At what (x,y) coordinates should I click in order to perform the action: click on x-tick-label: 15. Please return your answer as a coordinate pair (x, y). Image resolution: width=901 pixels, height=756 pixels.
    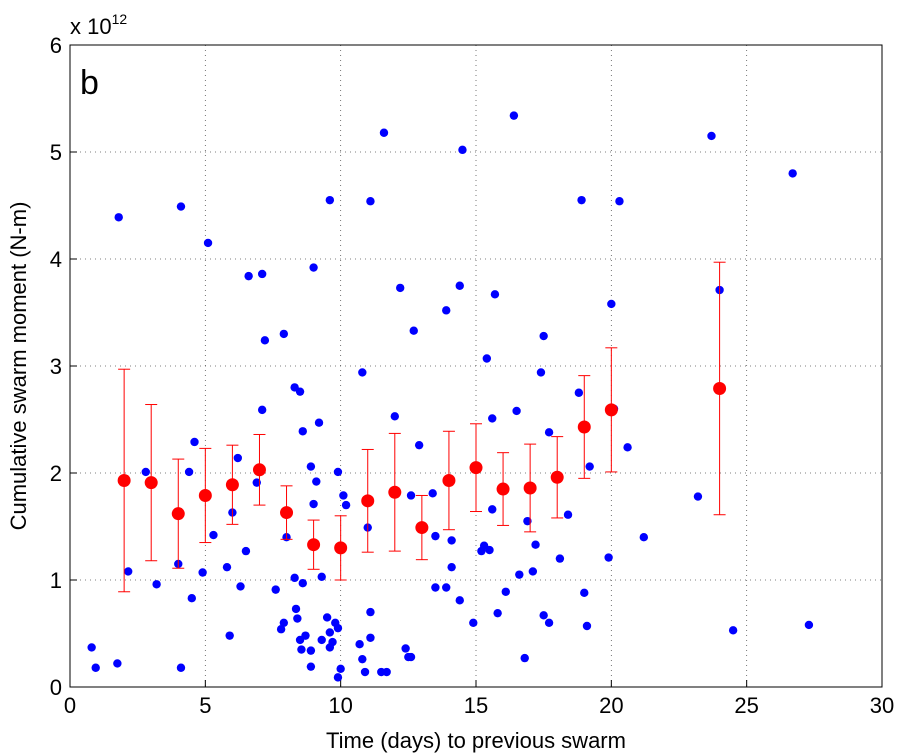
    Looking at the image, I should click on (476, 705).